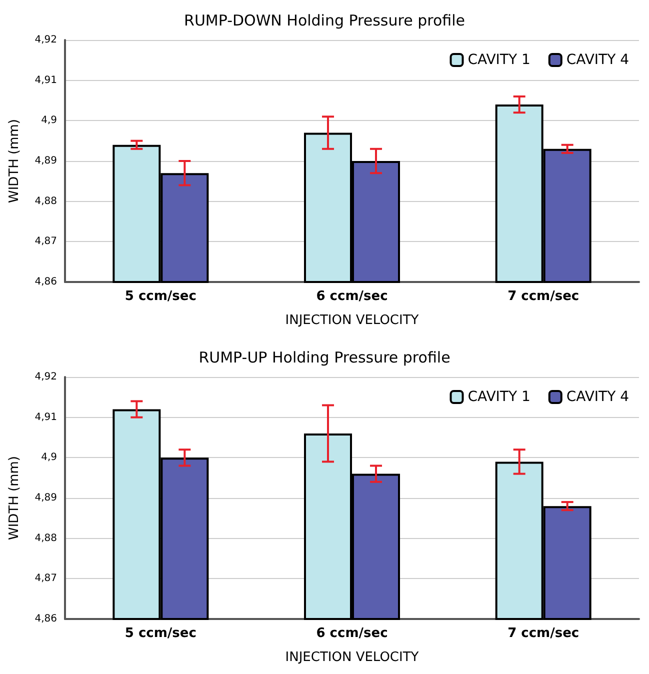  I want to click on chart-title: RUMP-DOWN Holding Pressure profile, so click(324, 21).